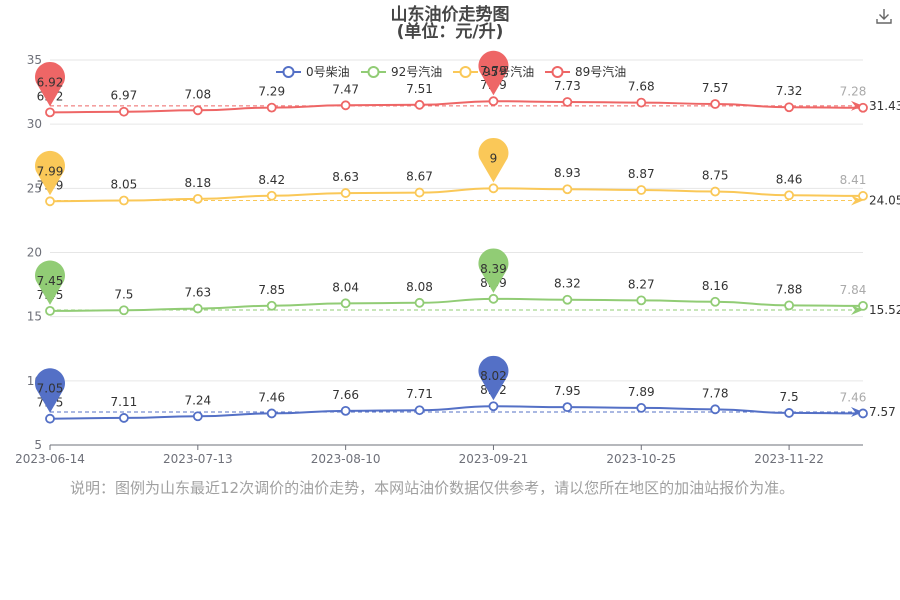 Image resolution: width=900 pixels, height=600 pixels. What do you see at coordinates (271, 290) in the screenshot?
I see `data-label: 7.85` at bounding box center [271, 290].